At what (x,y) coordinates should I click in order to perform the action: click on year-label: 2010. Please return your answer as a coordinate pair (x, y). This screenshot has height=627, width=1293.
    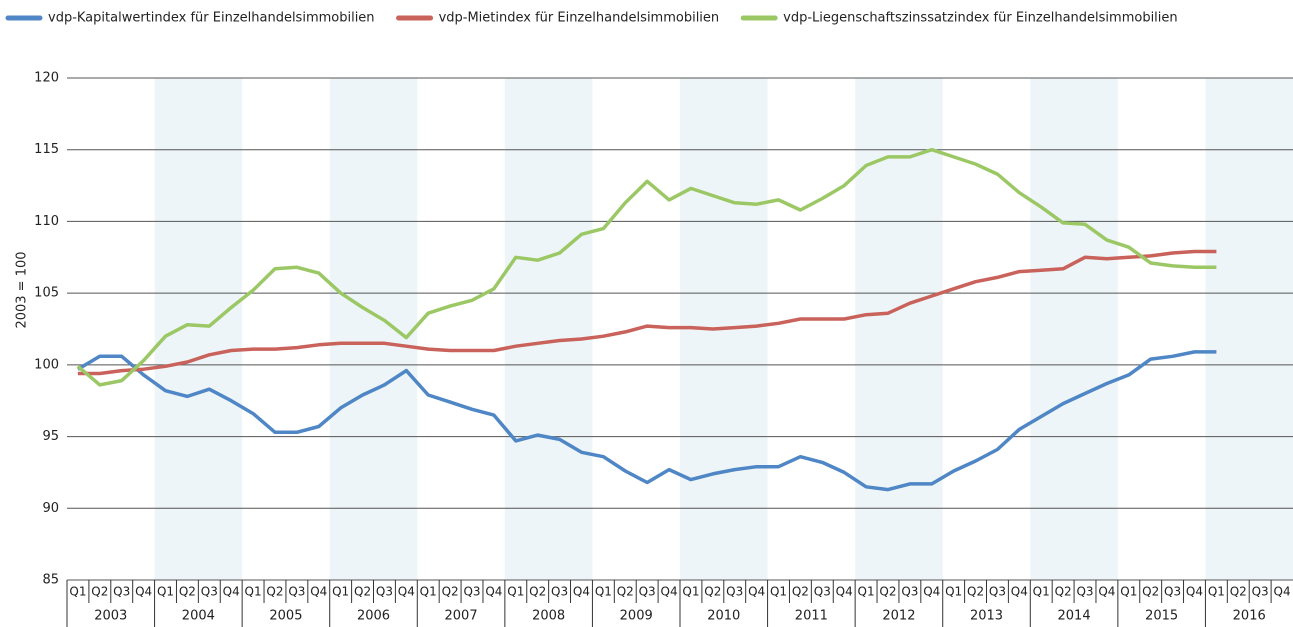
    Looking at the image, I should click on (723, 616).